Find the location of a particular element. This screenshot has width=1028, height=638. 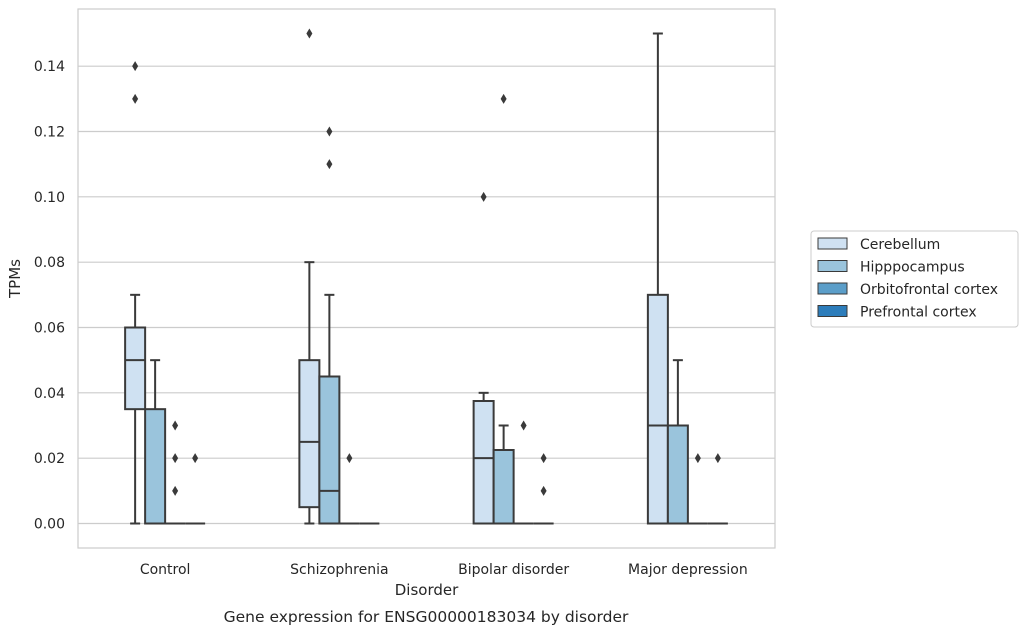

y-tick-label: 0.00 is located at coordinates (49, 525).